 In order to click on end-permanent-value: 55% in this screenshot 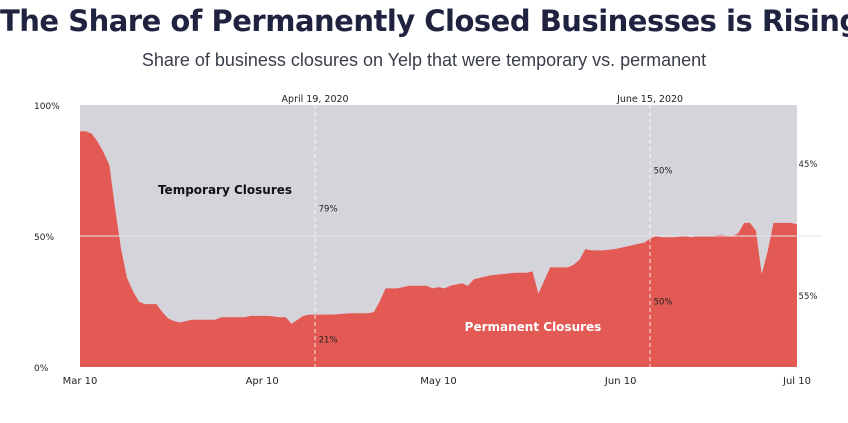, I will do `click(808, 297)`.